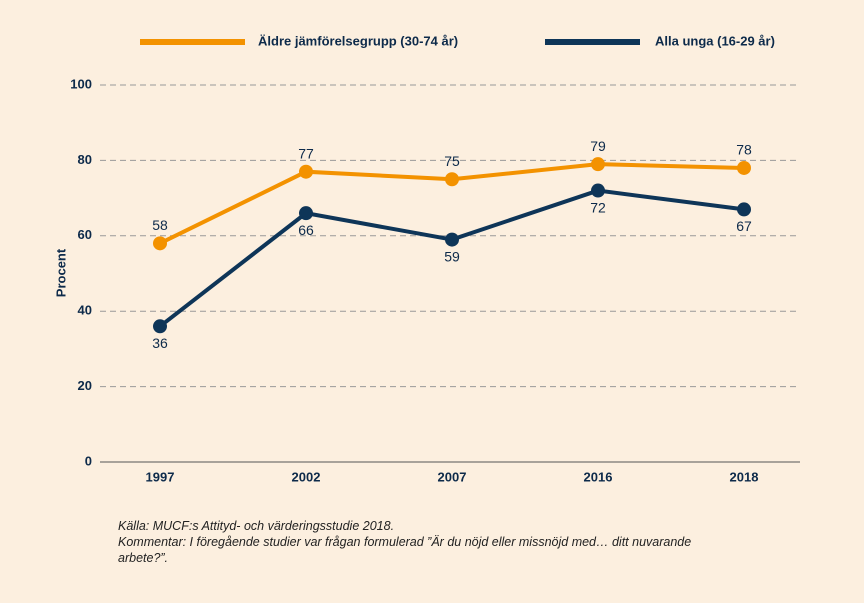 This screenshot has height=603, width=864. What do you see at coordinates (358, 40) in the screenshot?
I see `legend-label: Äldre jämförelsegrupp (30-74 år)` at bounding box center [358, 40].